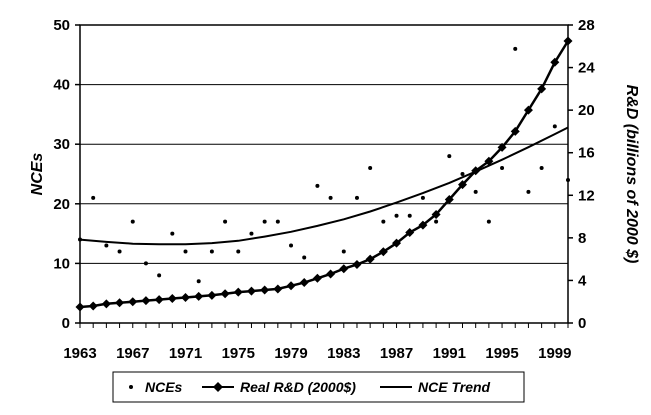  What do you see at coordinates (528, 110) in the screenshot?
I see `rd-point-1997` at bounding box center [528, 110].